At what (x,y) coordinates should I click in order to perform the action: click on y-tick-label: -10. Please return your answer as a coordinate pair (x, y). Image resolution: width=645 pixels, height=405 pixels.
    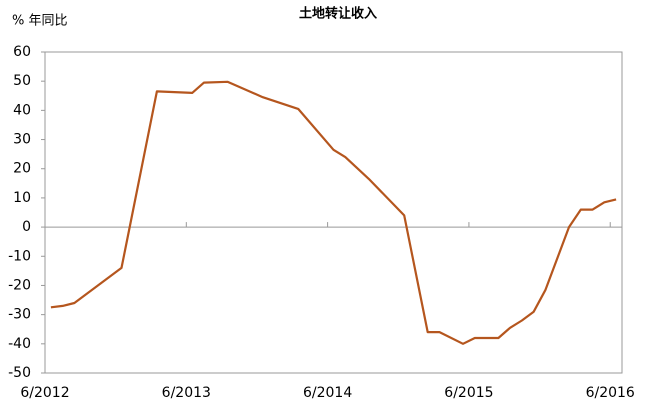
    Looking at the image, I should click on (19, 256).